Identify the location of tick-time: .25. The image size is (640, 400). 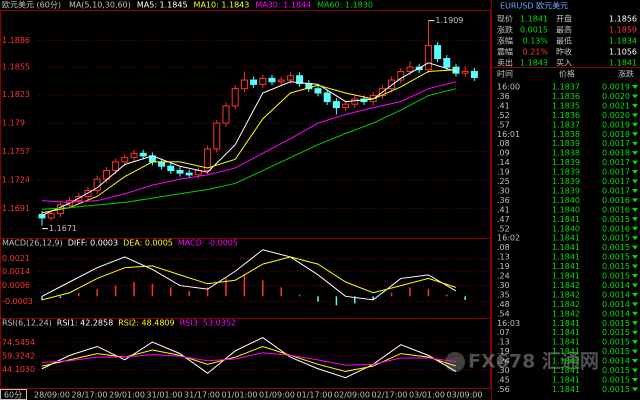
(503, 181).